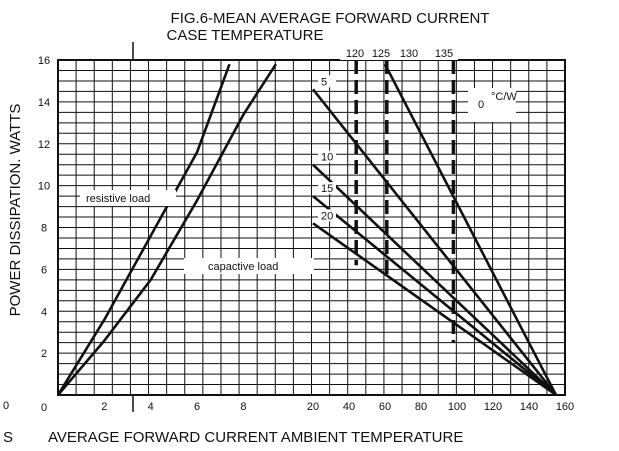 Image resolution: width=619 pixels, height=451 pixels. Describe the element at coordinates (245, 35) in the screenshot. I see `chart-subtitle: CASE TEMPERATURE` at that location.